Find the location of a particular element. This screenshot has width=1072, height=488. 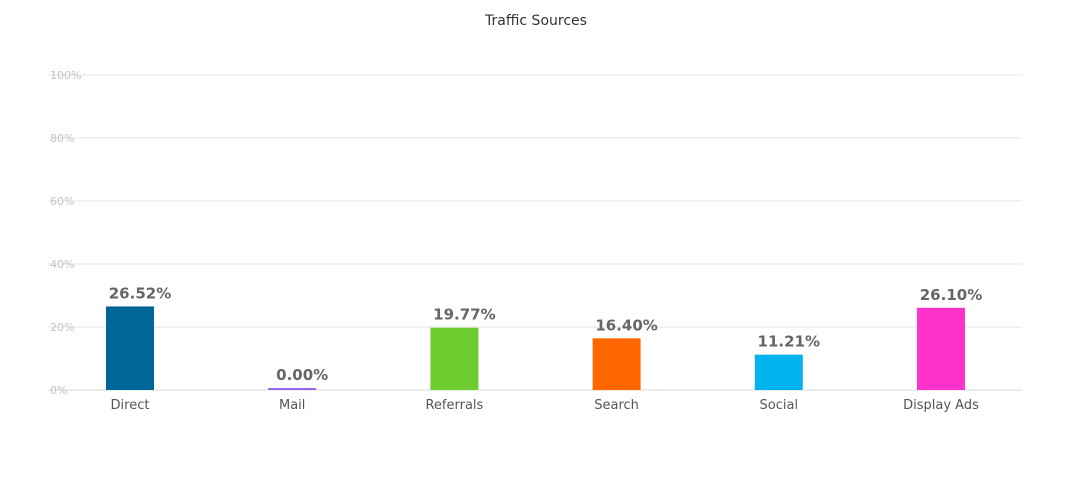

y-tick-label: 0% is located at coordinates (58, 390).